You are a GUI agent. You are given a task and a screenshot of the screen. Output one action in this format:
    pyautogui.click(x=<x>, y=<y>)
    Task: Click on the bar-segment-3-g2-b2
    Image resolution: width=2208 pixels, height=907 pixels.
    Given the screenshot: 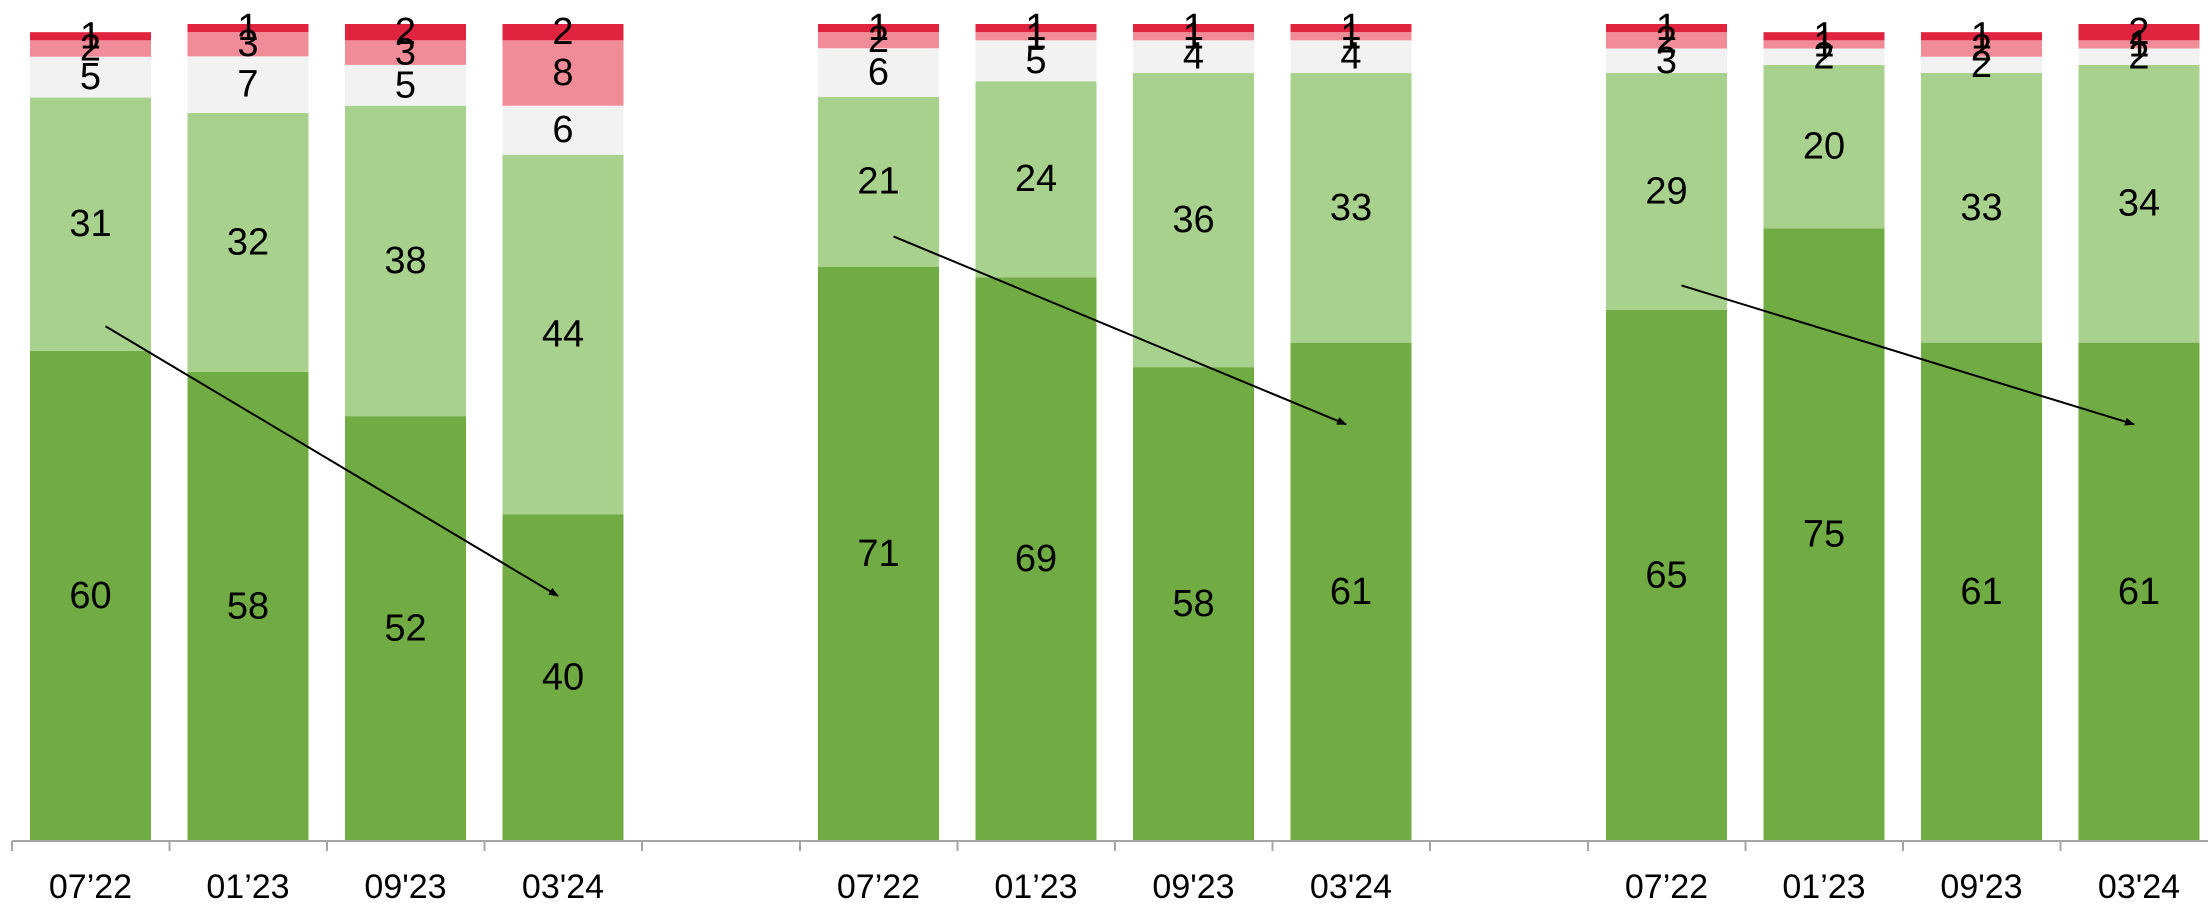 What is the action you would take?
    pyautogui.click(x=1036, y=61)
    